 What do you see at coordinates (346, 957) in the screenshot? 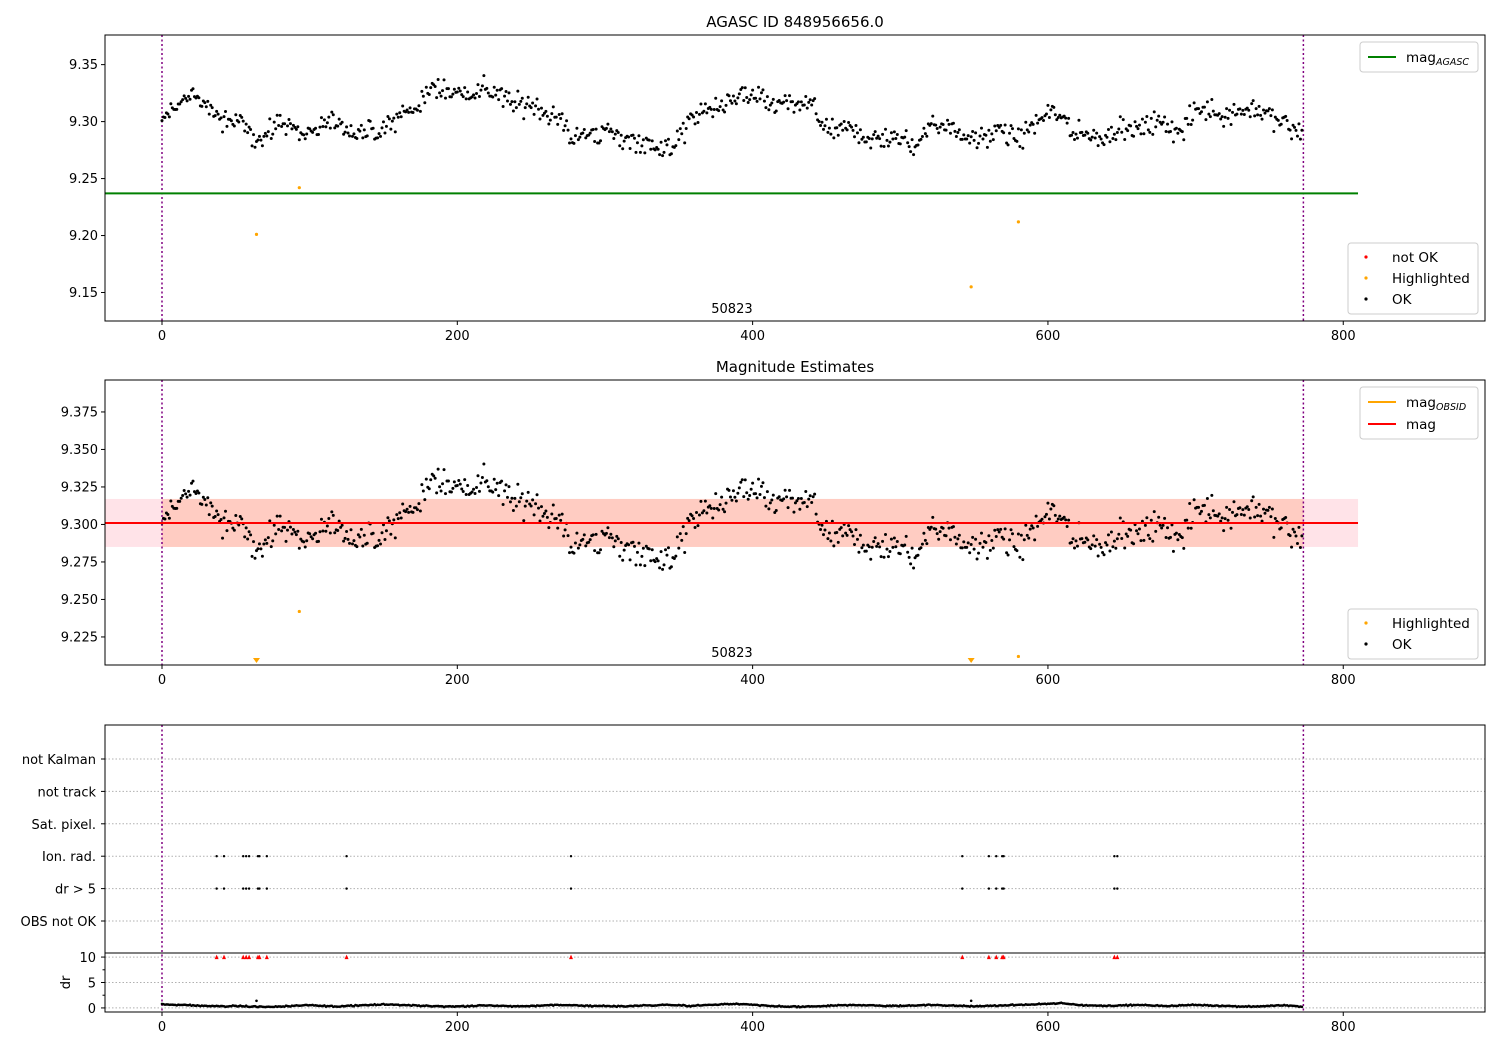
I see `dr-clipped-marker` at bounding box center [346, 957].